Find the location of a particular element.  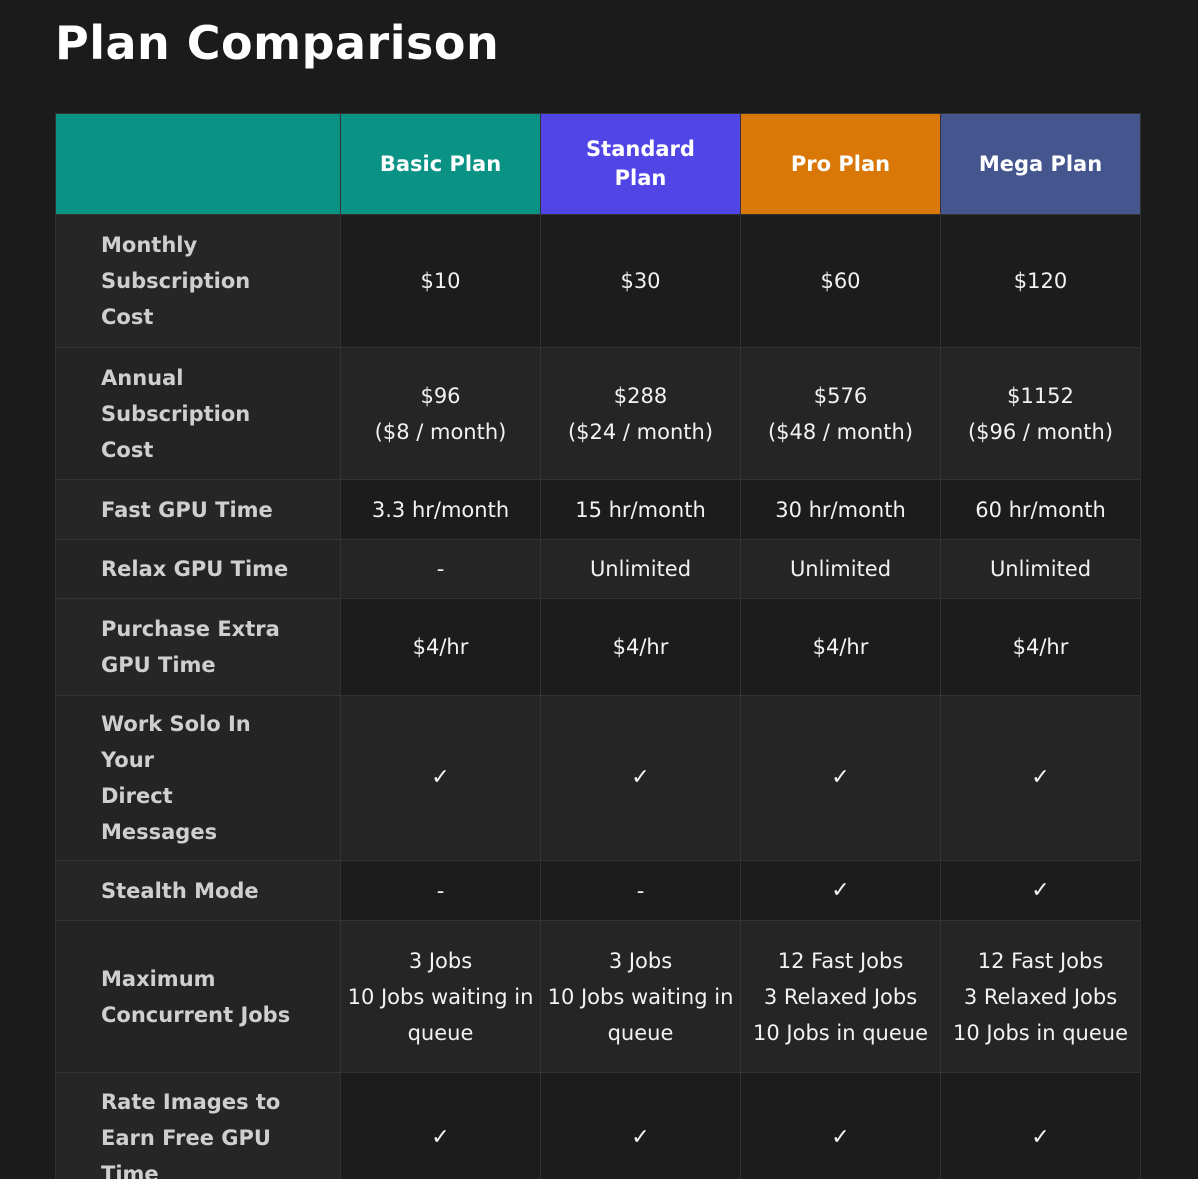

page-title: Plan Comparison is located at coordinates (277, 43).